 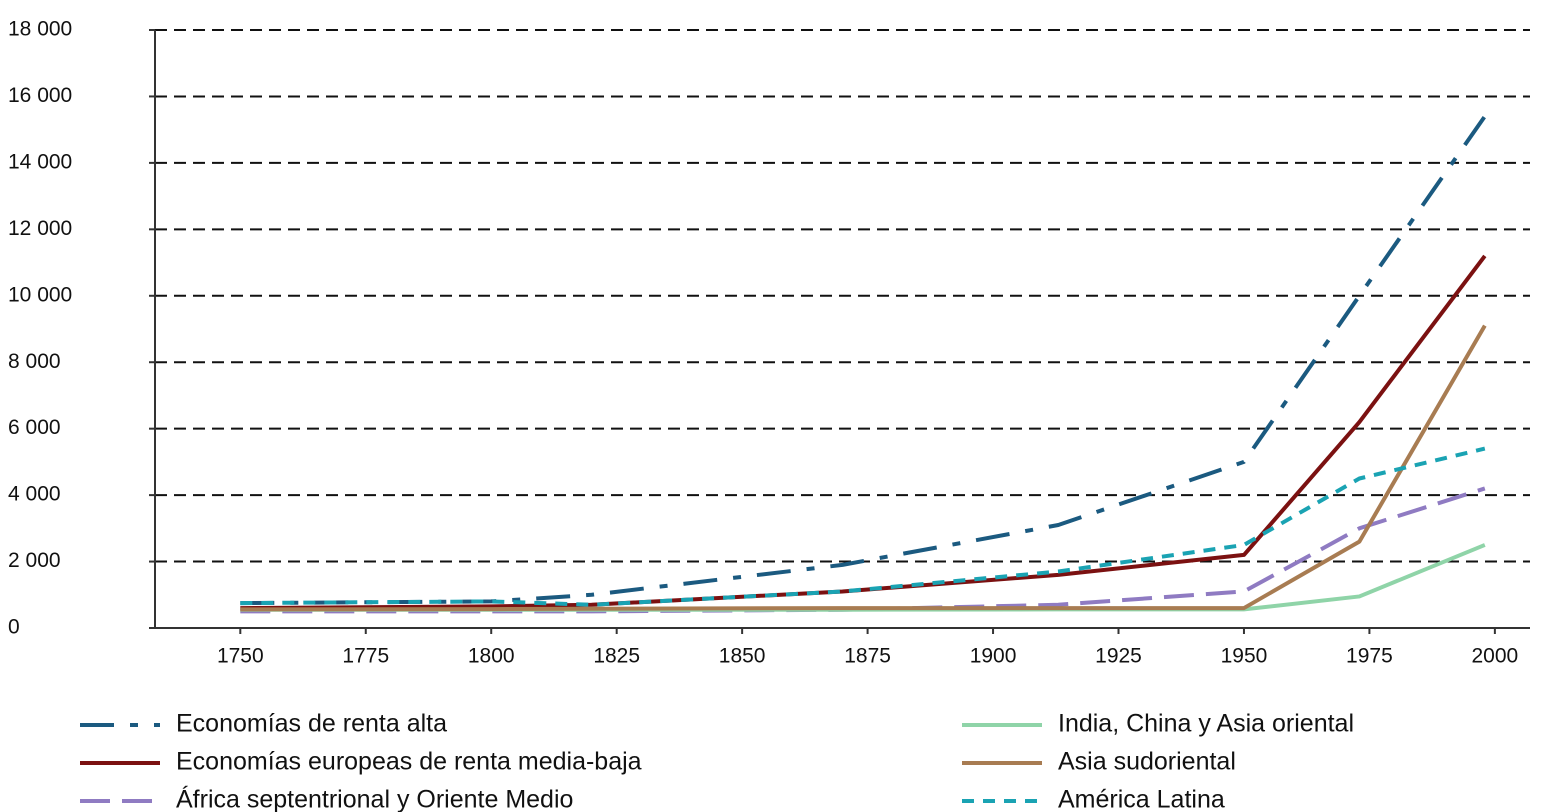 I want to click on x-tick-label: 1900, so click(x=993, y=656).